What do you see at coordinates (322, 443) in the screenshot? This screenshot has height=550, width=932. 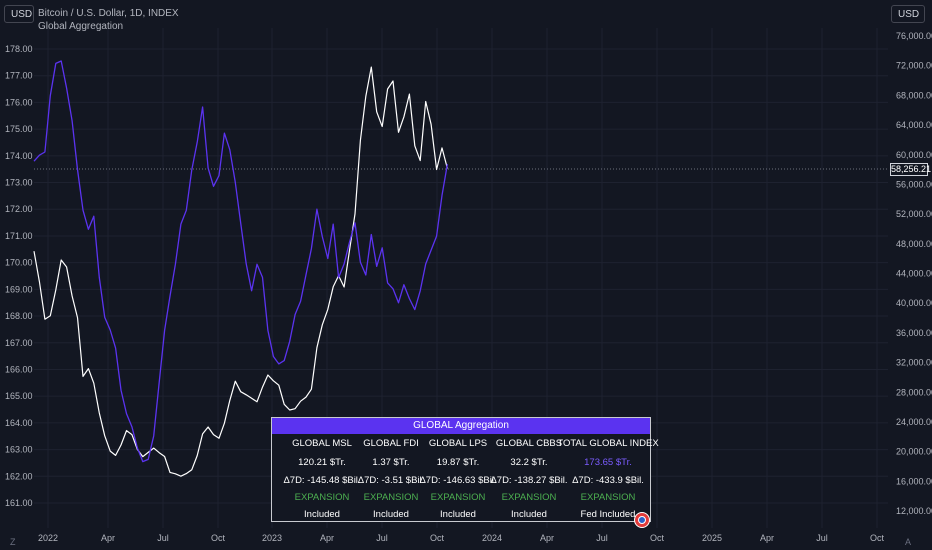 I see `table-cell-name: GLOBAL MSL` at bounding box center [322, 443].